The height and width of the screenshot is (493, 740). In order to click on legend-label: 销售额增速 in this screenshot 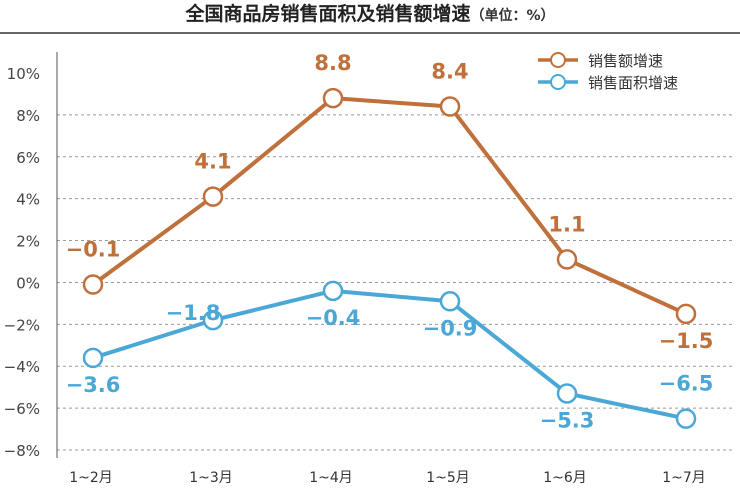, I will do `click(625, 61)`.